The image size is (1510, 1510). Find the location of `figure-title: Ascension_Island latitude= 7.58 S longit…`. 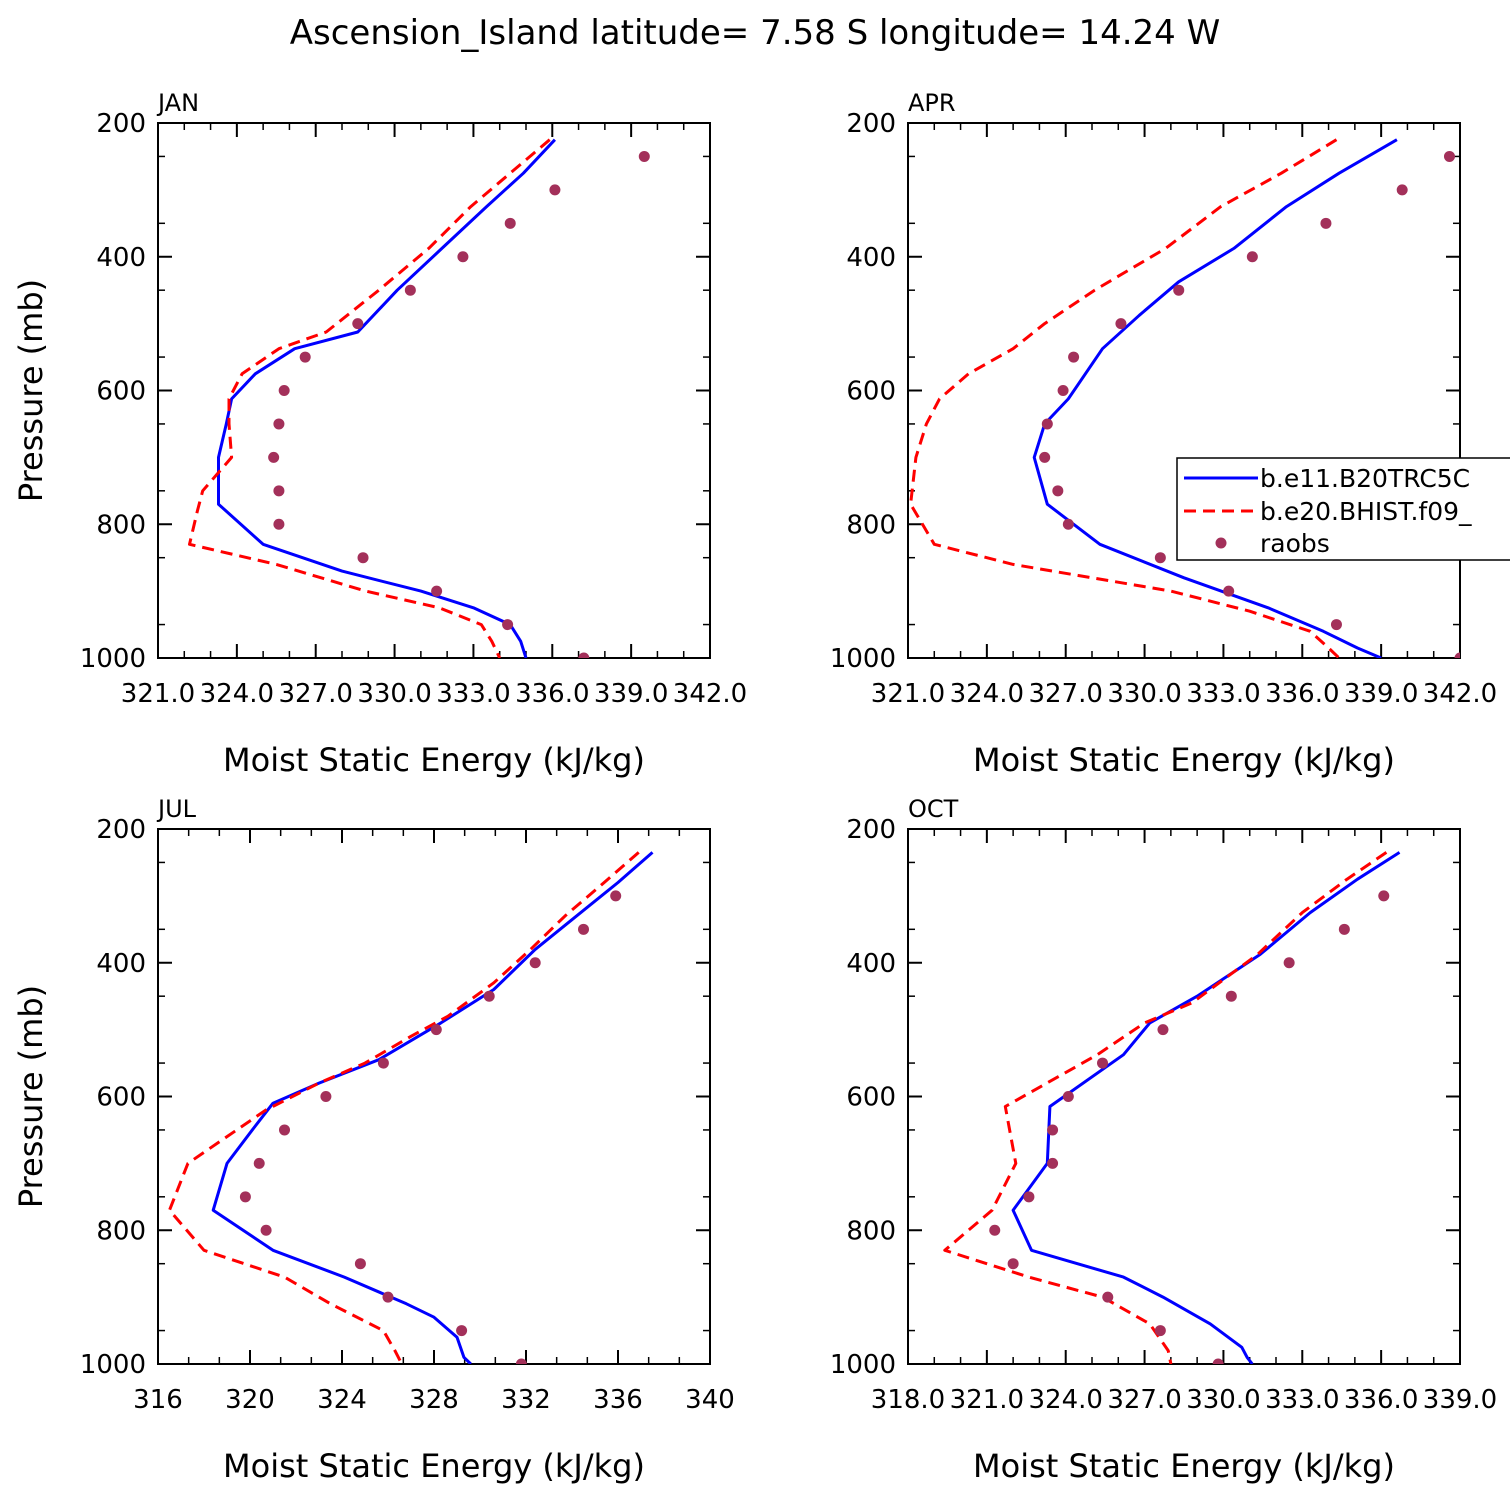

figure-title: Ascension_Island latitude= 7.58 S longit… is located at coordinates (755, 33).